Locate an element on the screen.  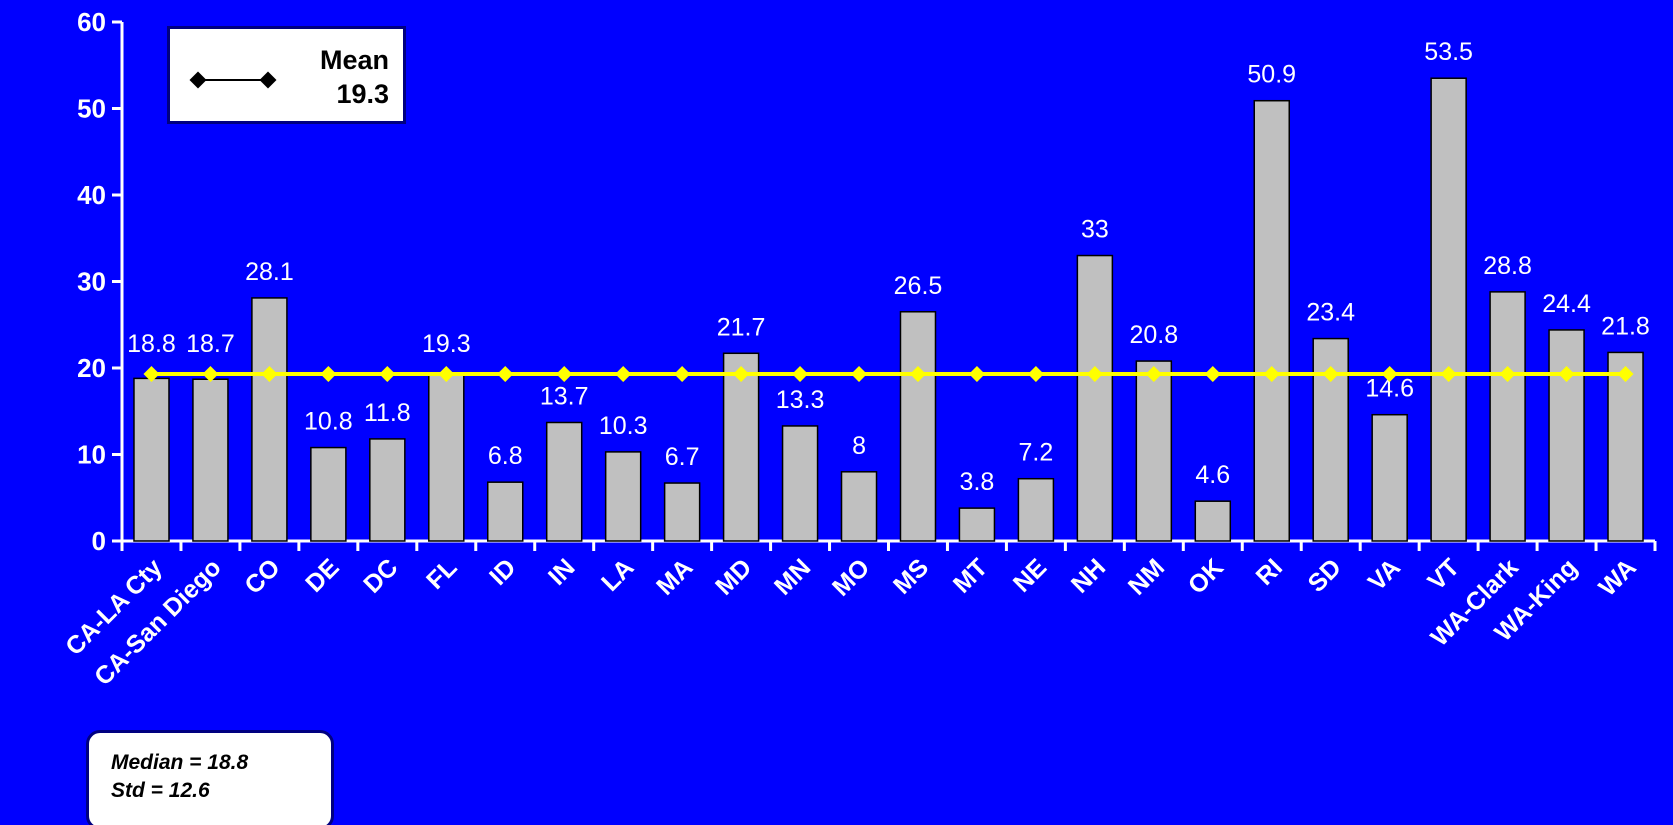
legend: Mean 19.3 is located at coordinates (286, 75).